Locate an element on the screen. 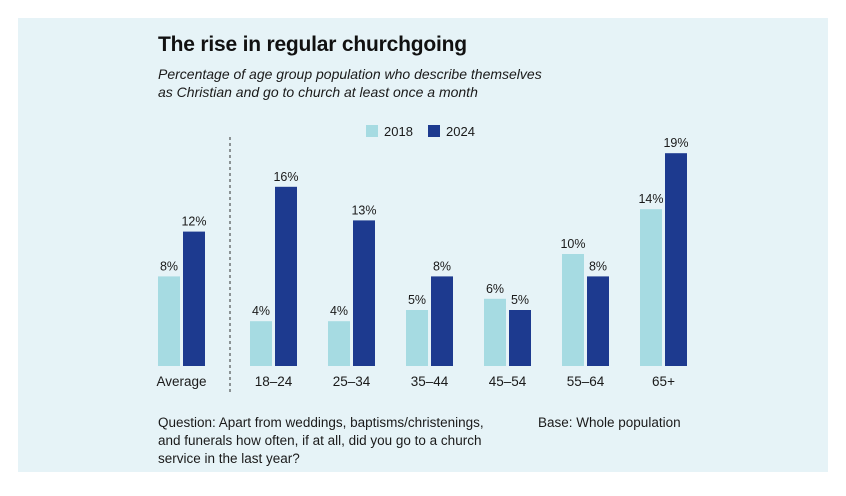  legend-label-2018: 2018 is located at coordinates (398, 131).